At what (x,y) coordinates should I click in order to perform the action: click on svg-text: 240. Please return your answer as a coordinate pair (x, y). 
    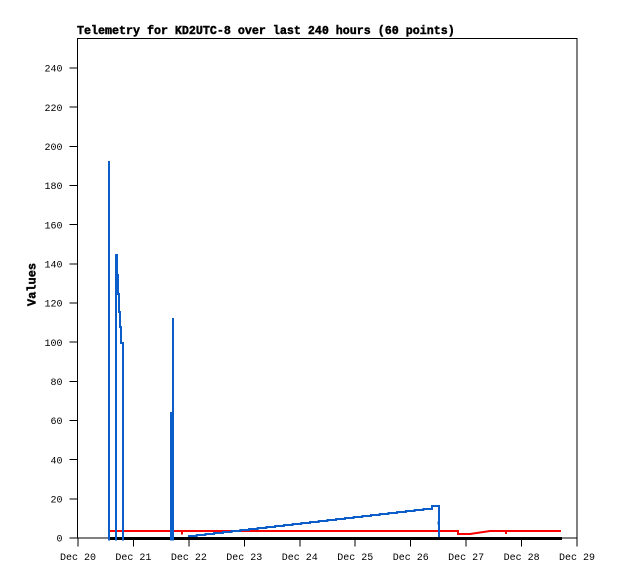
    Looking at the image, I should click on (53, 70).